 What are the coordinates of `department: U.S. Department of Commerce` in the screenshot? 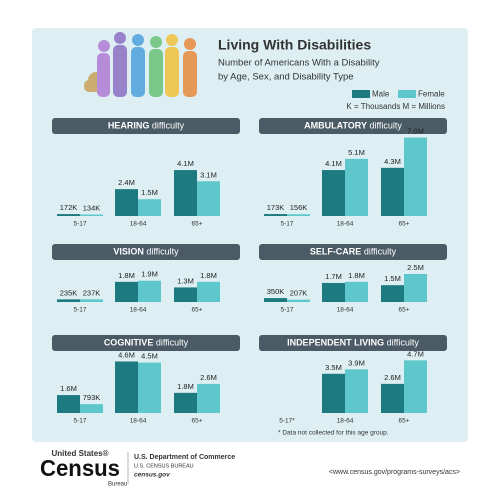 It's located at (184, 457).